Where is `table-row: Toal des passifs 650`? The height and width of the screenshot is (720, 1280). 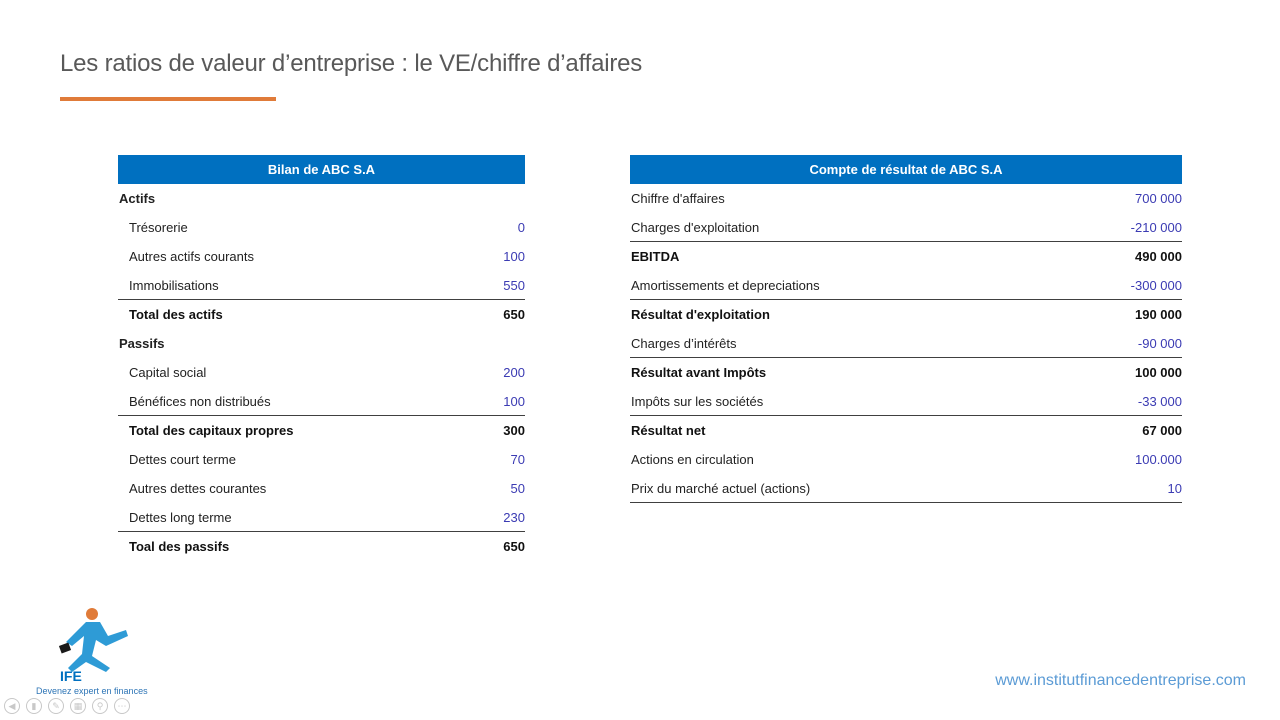 table-row: Toal des passifs 650 is located at coordinates (321, 546).